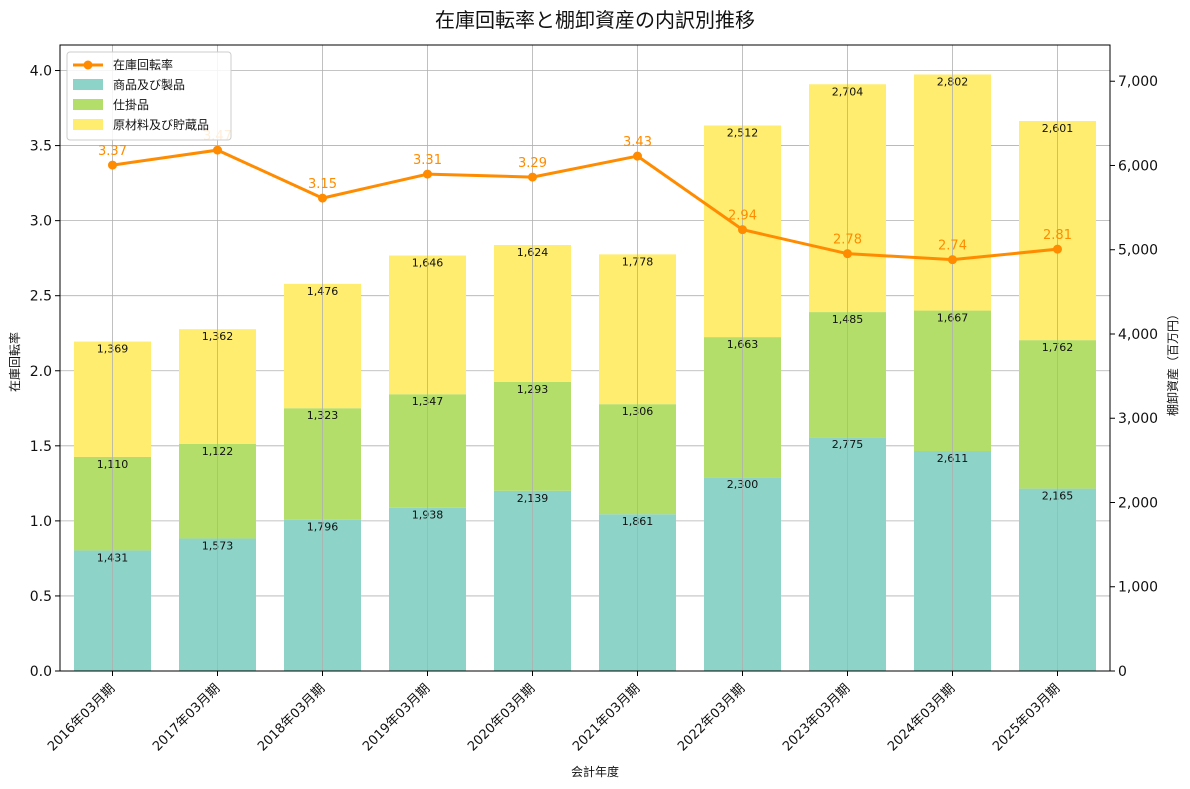  What do you see at coordinates (41, 522) in the screenshot?
I see `y-left-tick-label: 1.0` at bounding box center [41, 522].